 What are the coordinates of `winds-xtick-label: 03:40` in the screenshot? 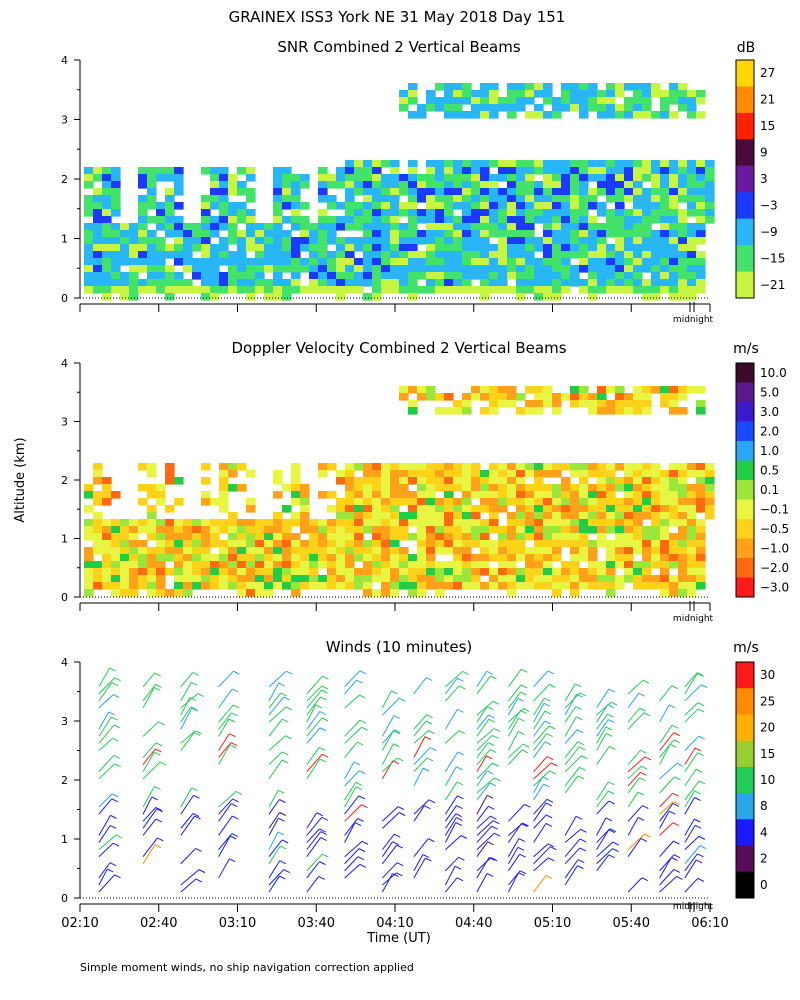 It's located at (316, 923).